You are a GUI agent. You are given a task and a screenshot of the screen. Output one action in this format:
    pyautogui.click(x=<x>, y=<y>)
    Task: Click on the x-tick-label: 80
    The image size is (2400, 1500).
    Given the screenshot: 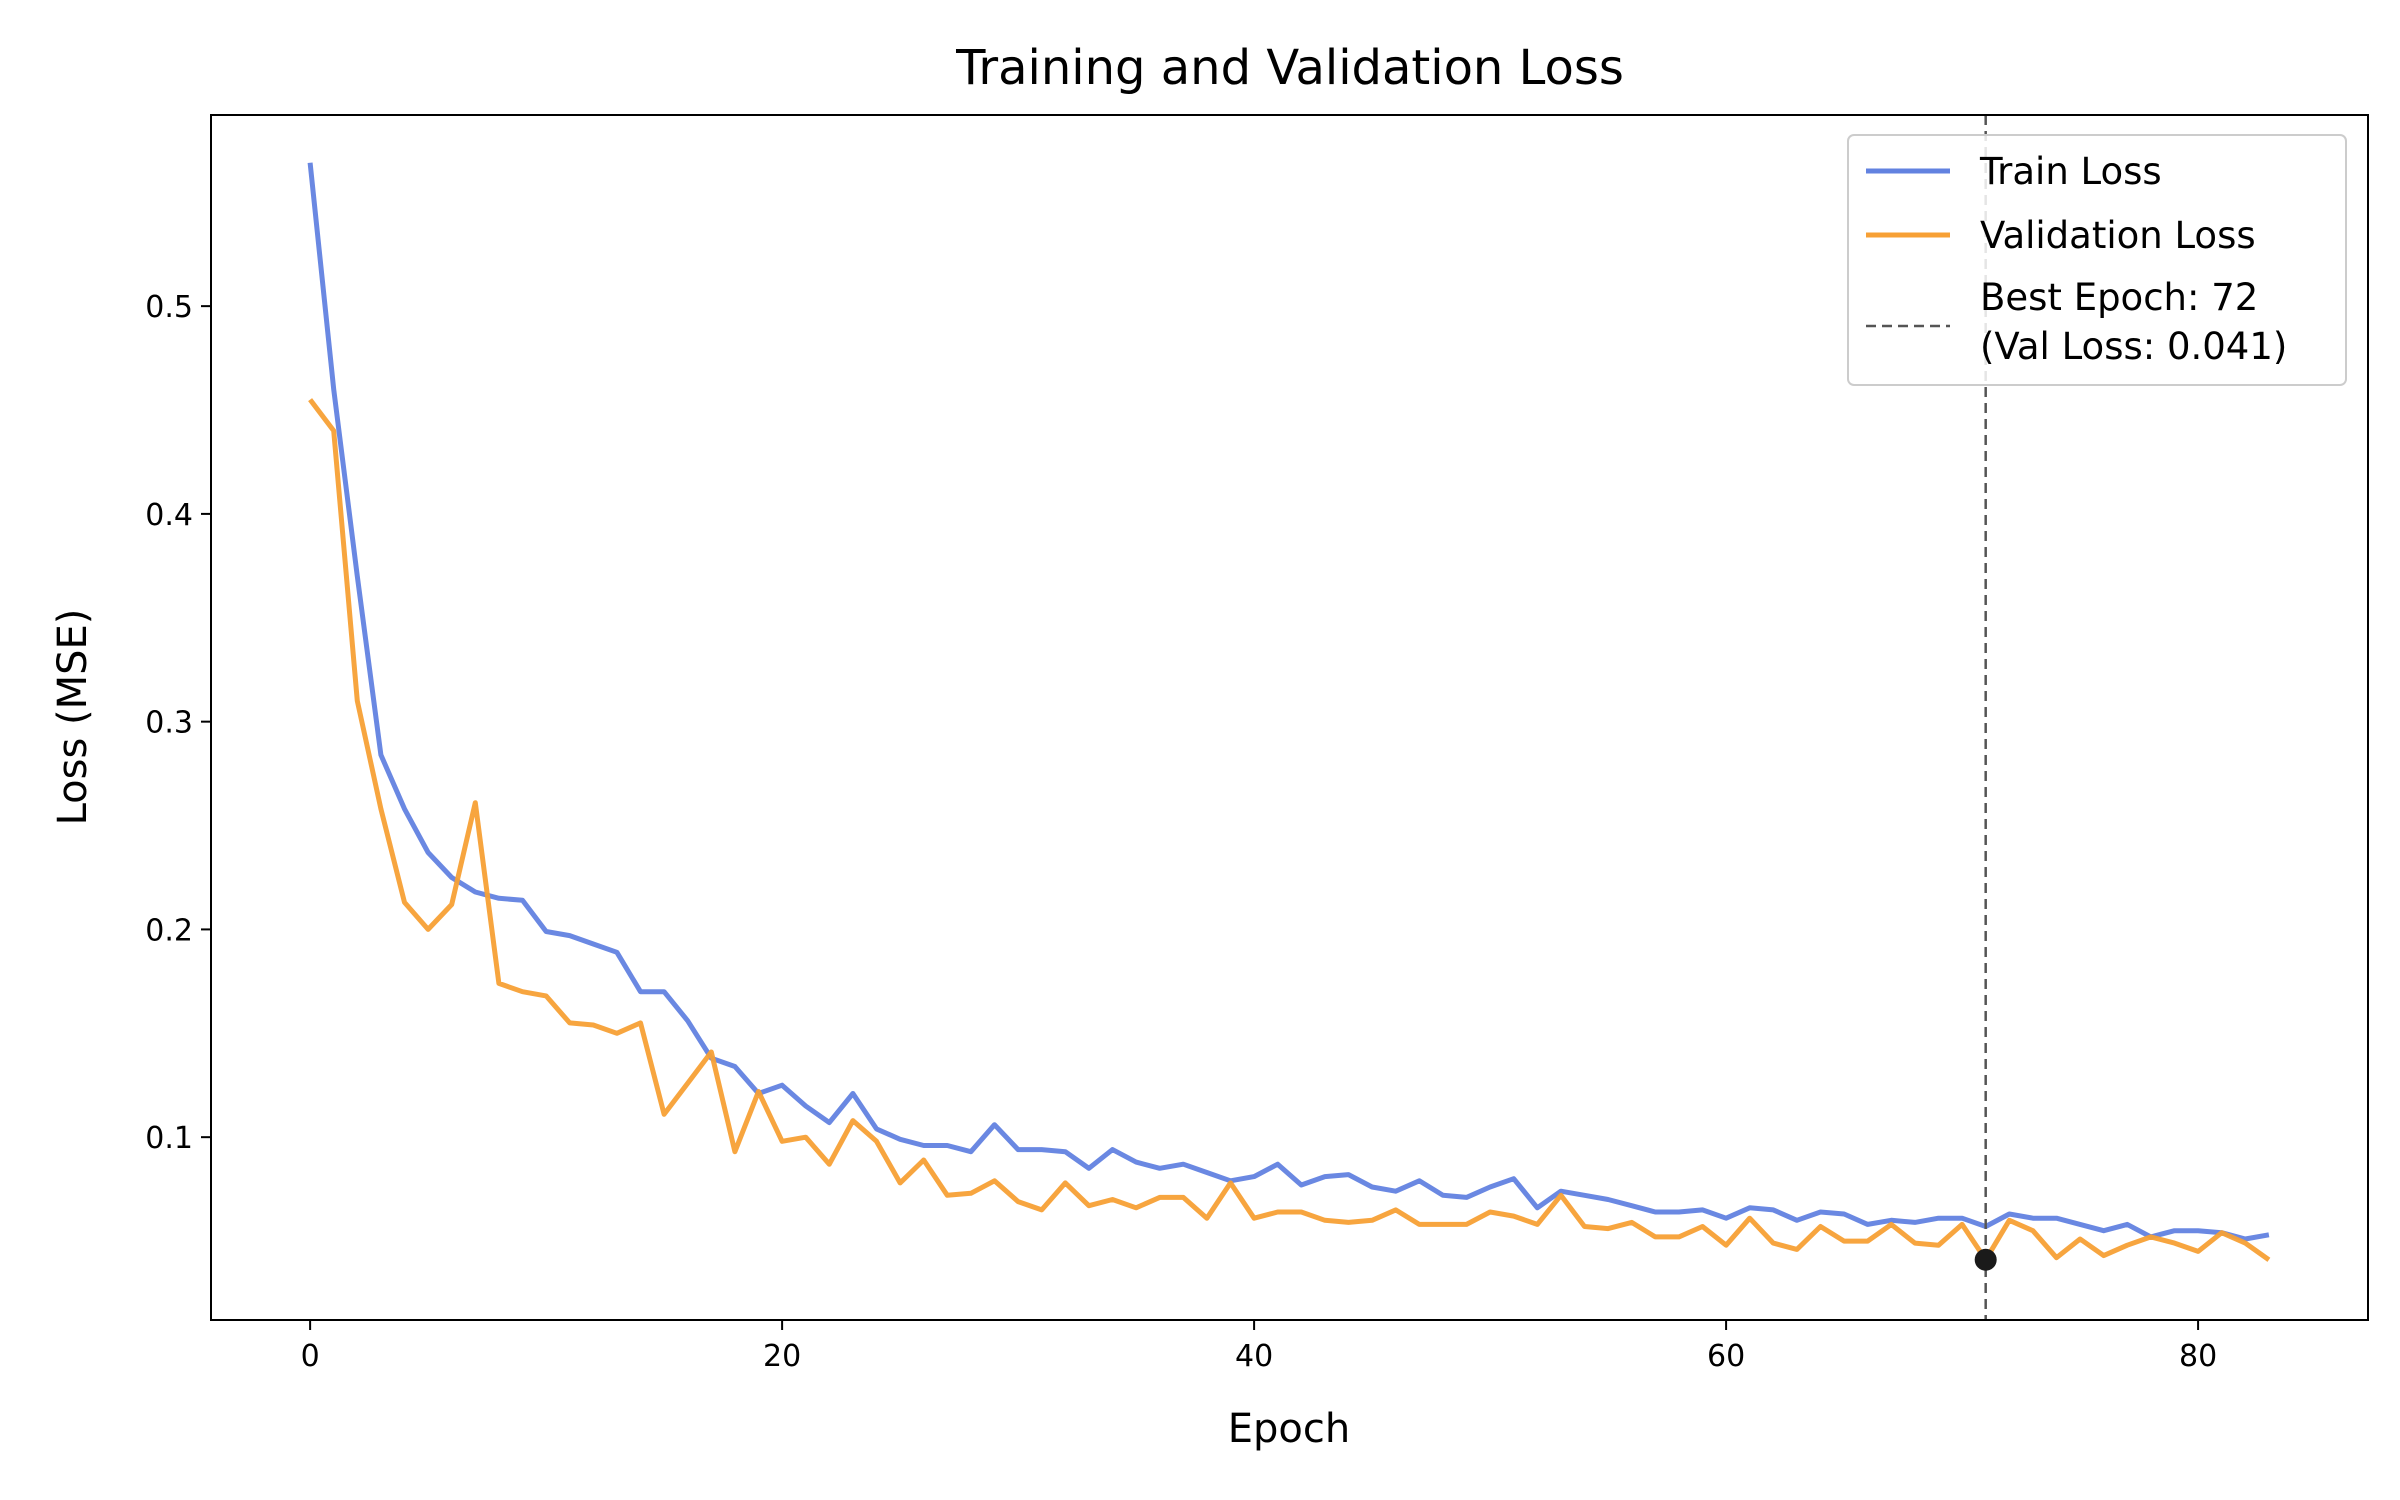 What is the action you would take?
    pyautogui.click(x=2198, y=1356)
    